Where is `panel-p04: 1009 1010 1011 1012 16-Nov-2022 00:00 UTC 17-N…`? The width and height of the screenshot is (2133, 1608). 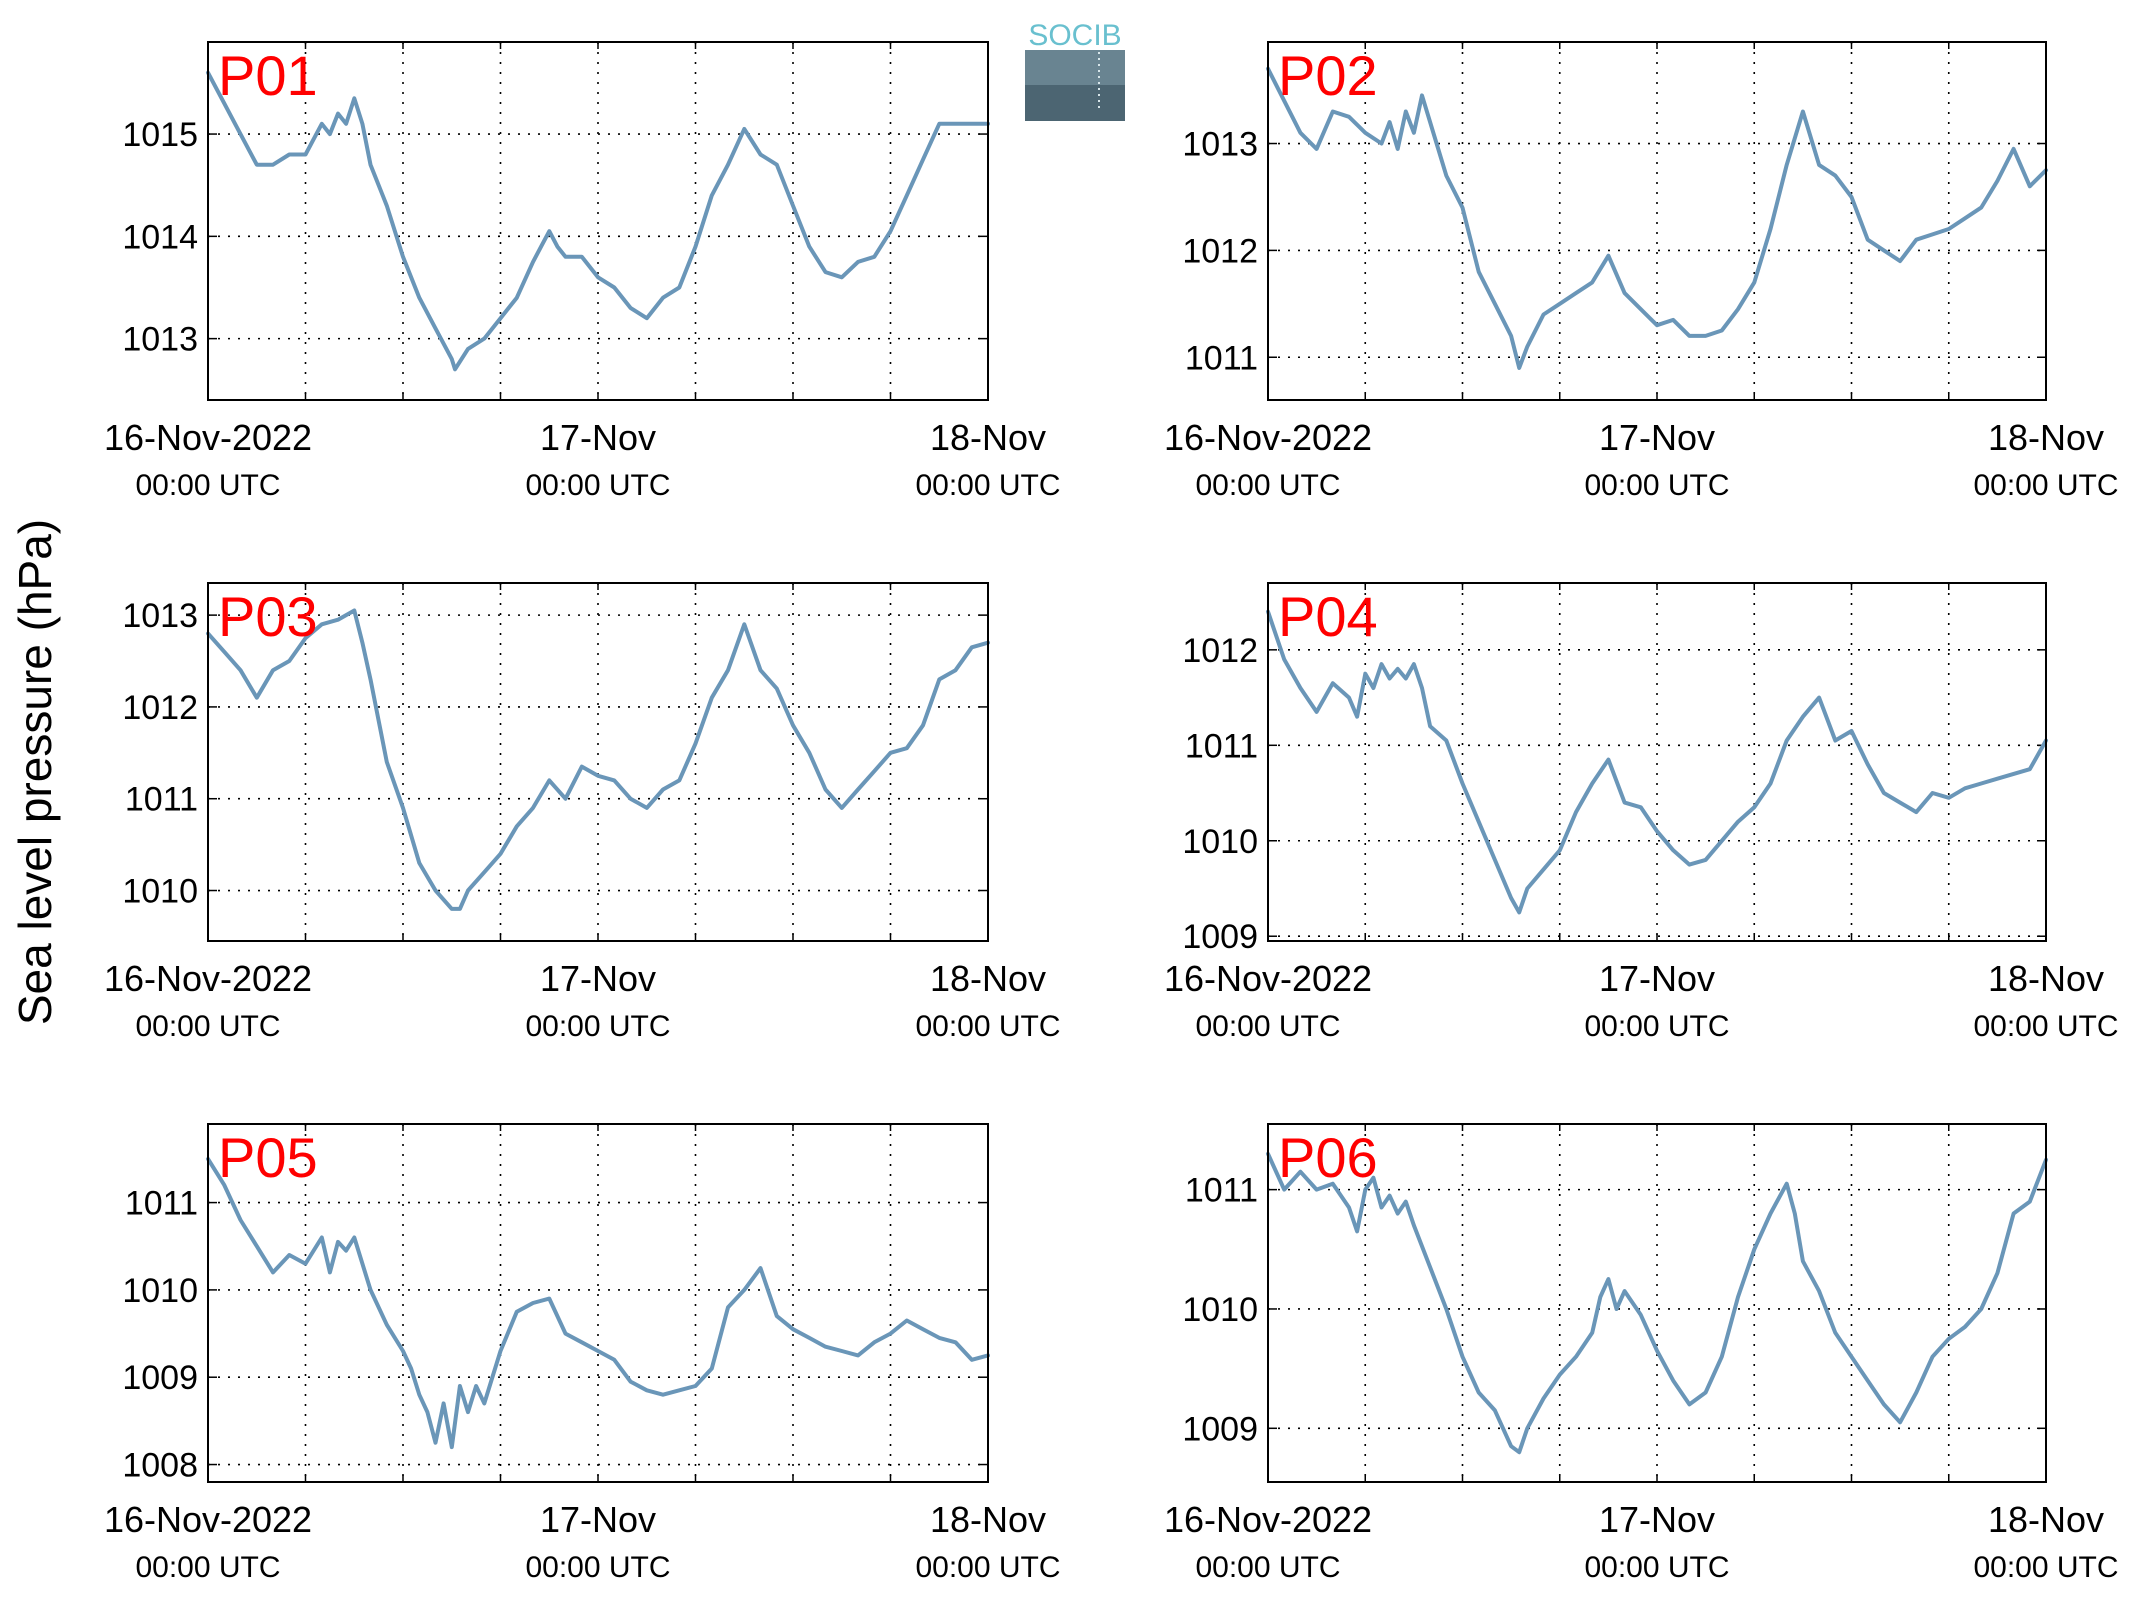 panel-p04: 1009 1010 1011 1012 16-Nov-2022 00:00 UTC 17-N… is located at coordinates (1641, 812).